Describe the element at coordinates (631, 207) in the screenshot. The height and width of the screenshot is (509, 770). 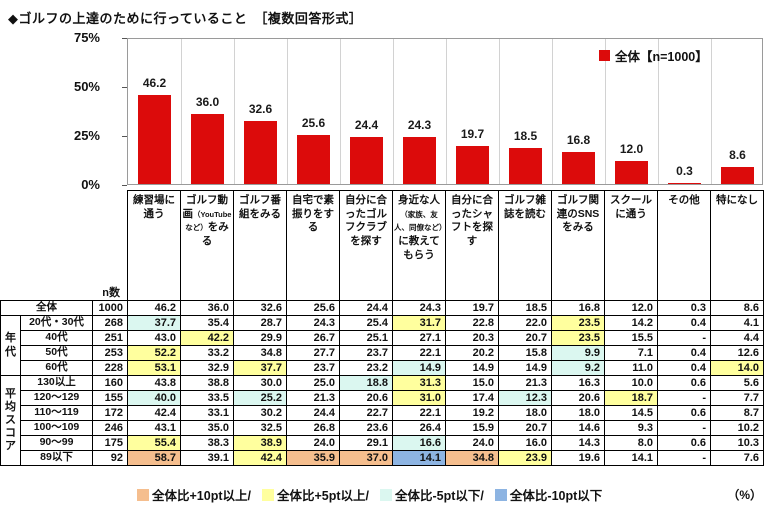
I see `column-header-text: スクールに通う` at that location.